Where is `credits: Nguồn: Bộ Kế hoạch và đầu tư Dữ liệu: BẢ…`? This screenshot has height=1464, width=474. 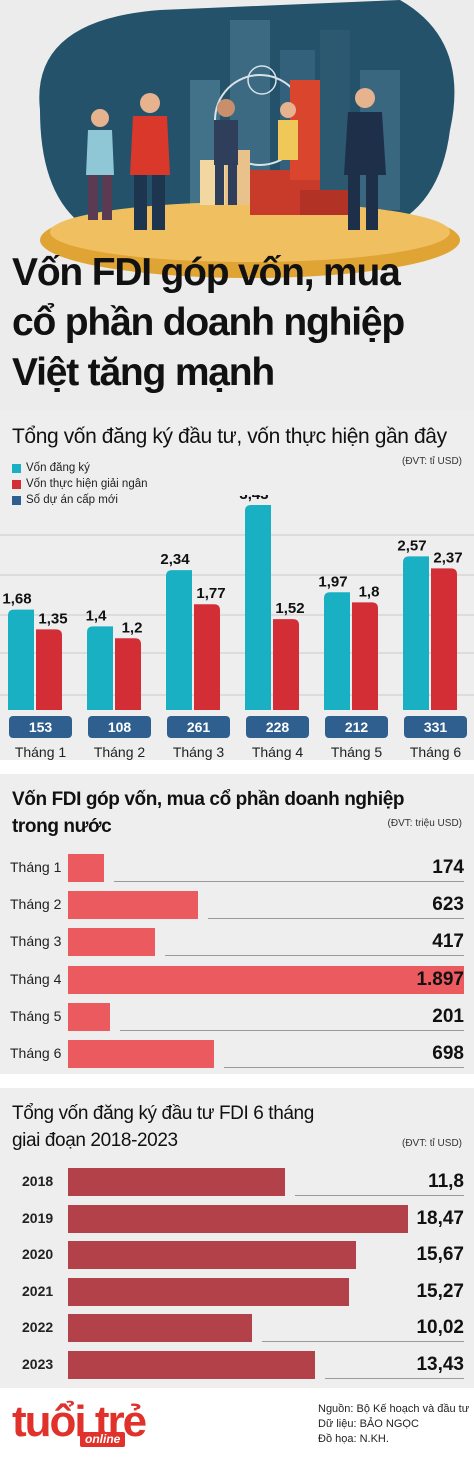
credits: Nguồn: Bộ Kế hoạch và đầu tư Dữ liệu: BẢ… is located at coordinates (393, 1424).